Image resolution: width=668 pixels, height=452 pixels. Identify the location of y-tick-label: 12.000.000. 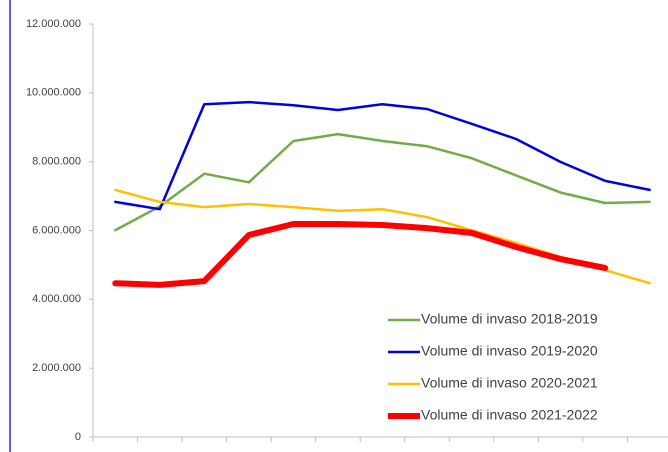
(53, 24).